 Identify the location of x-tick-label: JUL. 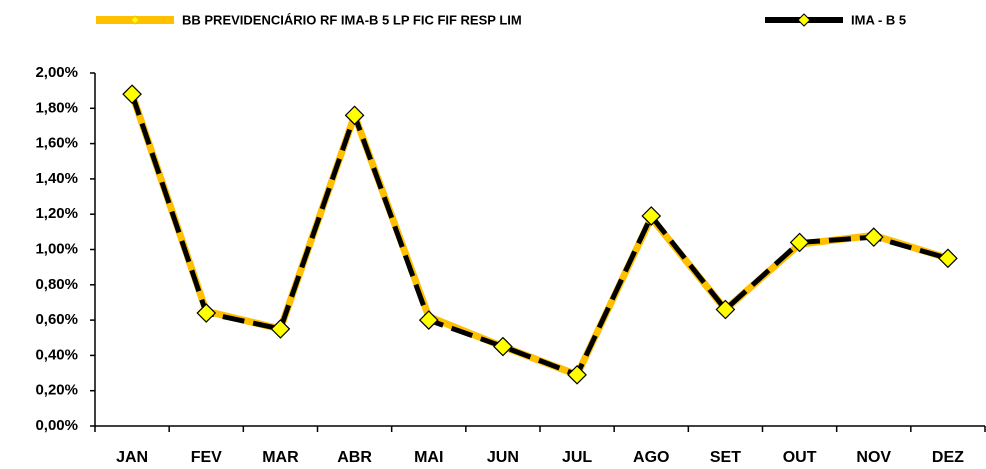
(577, 457).